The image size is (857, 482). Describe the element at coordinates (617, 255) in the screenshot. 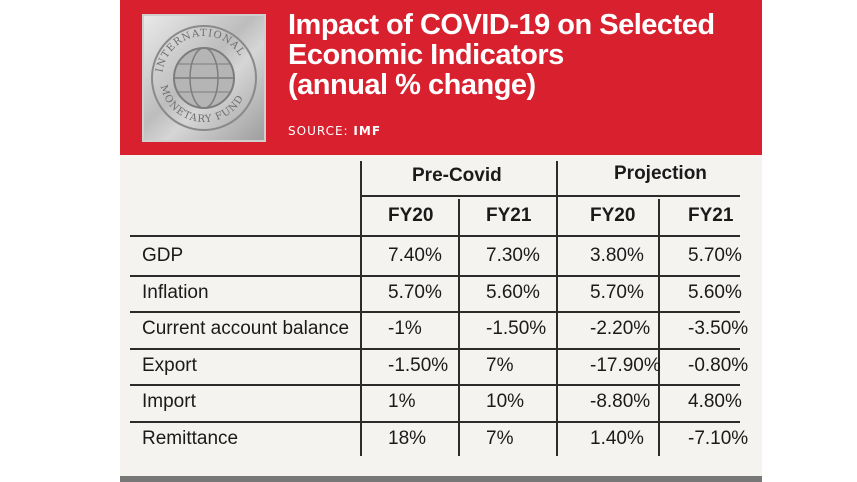

I see `table-cell: 3.80%` at that location.